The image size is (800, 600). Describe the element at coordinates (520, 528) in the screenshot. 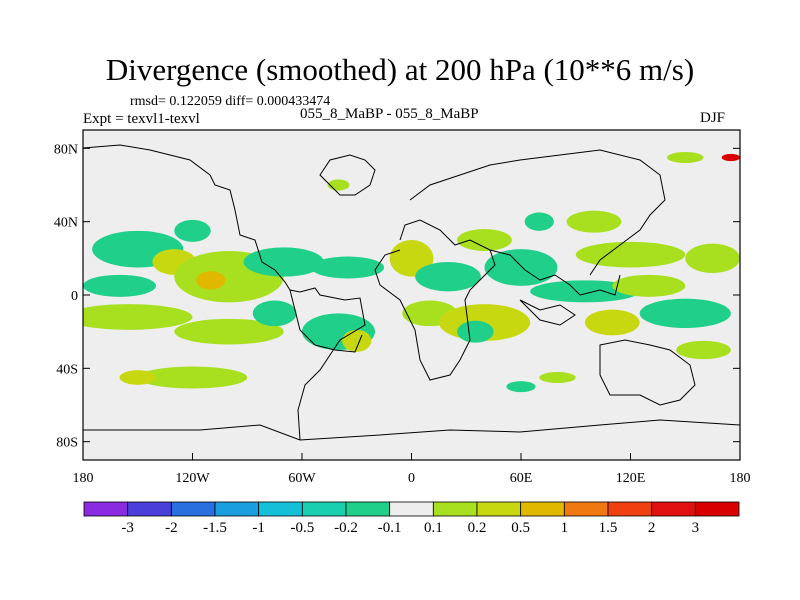

I see `colorbar-label: 0.5` at that location.